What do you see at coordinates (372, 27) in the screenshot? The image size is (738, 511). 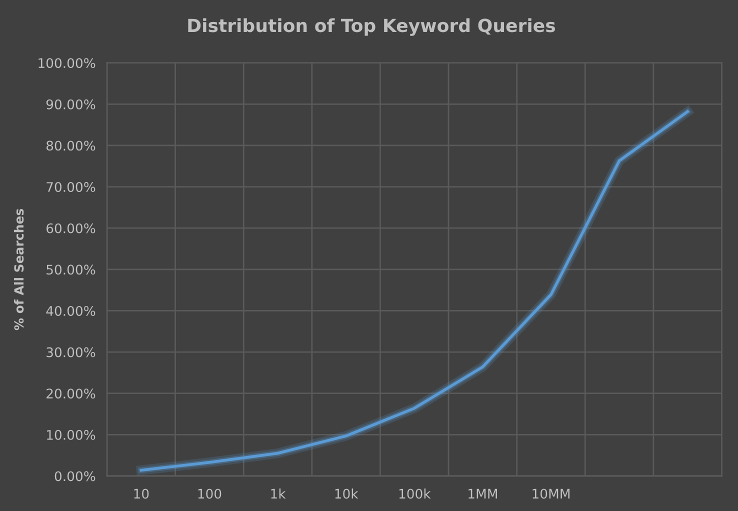 I see `chart-title: Distribution of Top Keyword Queries` at bounding box center [372, 27].